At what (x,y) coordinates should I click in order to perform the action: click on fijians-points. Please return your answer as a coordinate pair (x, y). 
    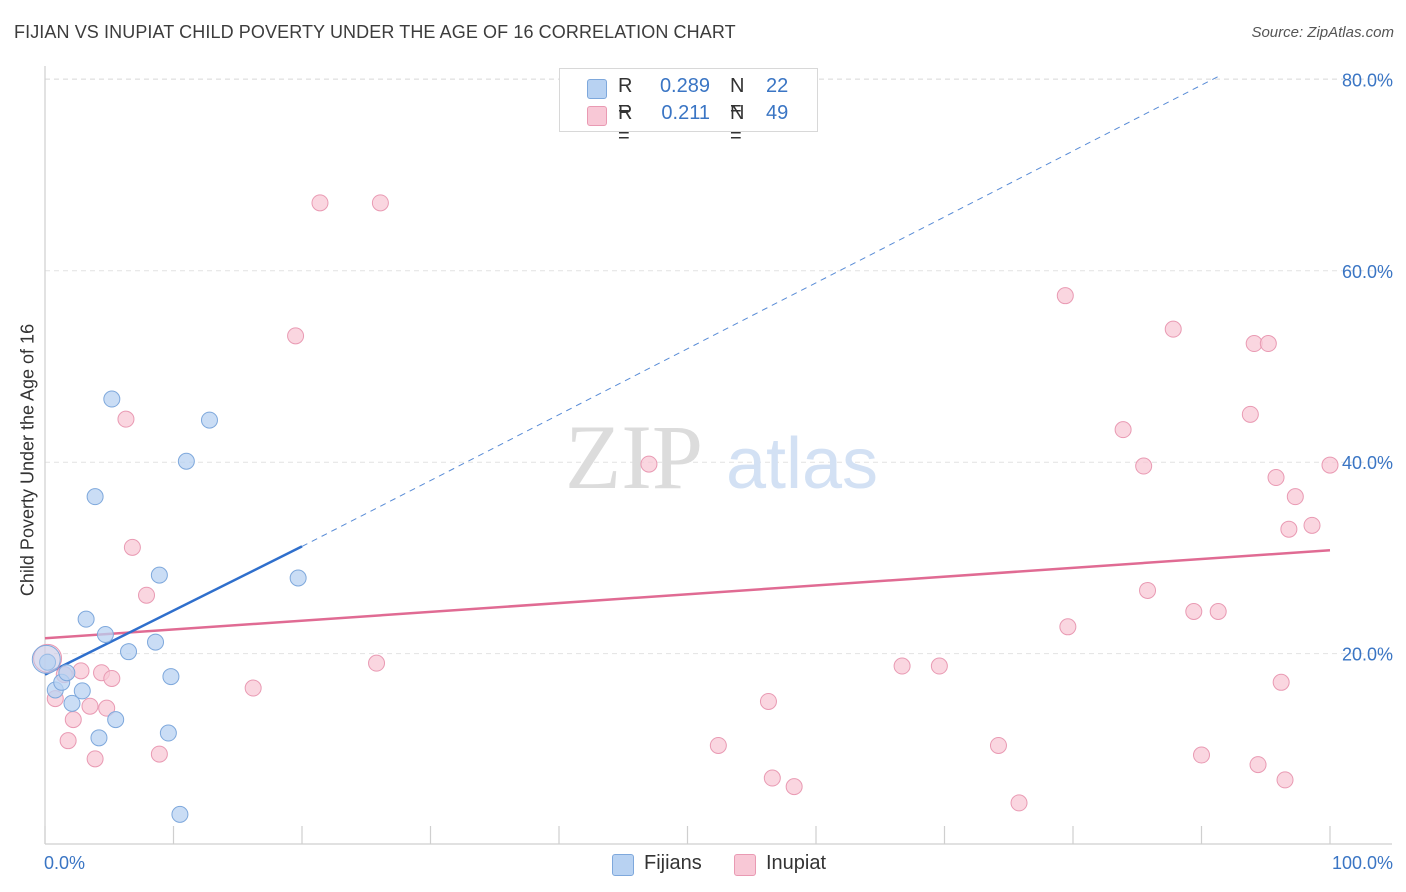
    Looking at the image, I should click on (169, 606).